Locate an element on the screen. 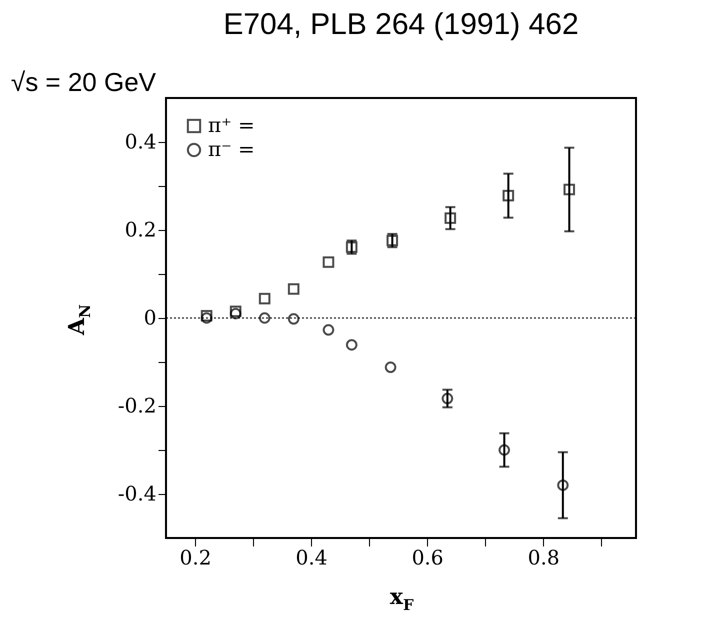 Image resolution: width=722 pixels, height=638 pixels. y-tick-label: 0.2 is located at coordinates (140, 230).